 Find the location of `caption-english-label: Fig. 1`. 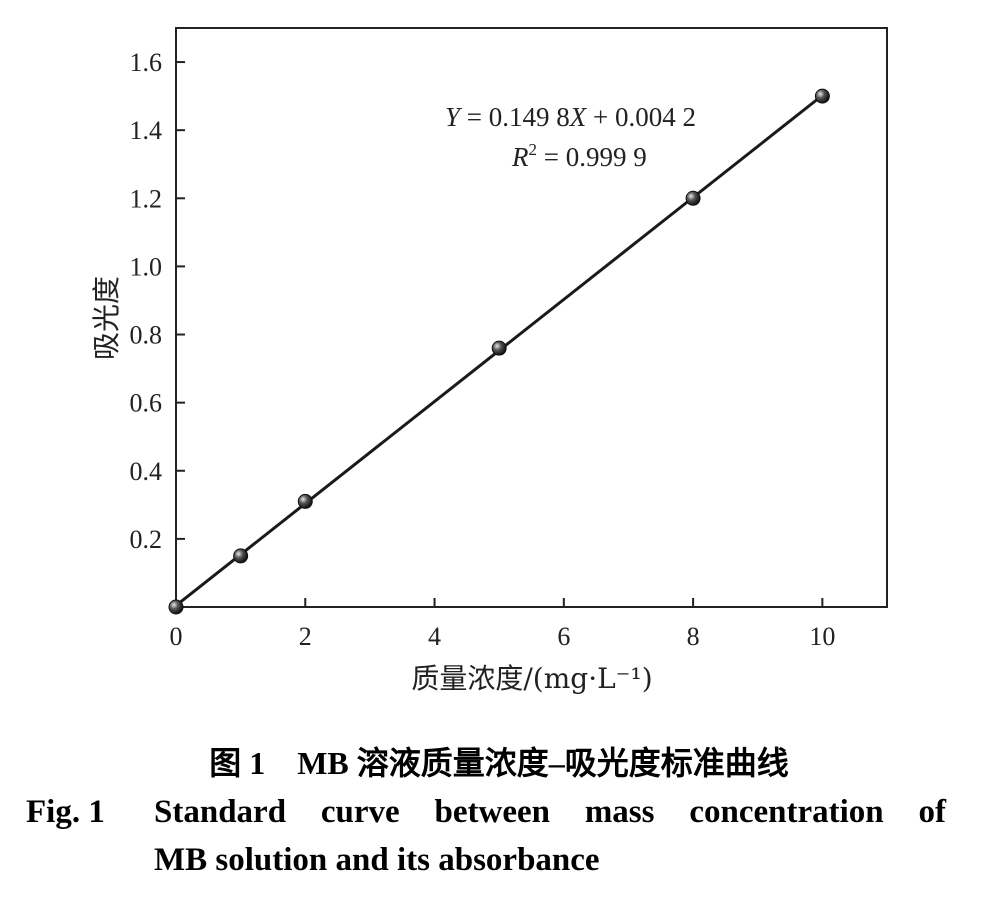

caption-english-label: Fig. 1 is located at coordinates (65, 812).